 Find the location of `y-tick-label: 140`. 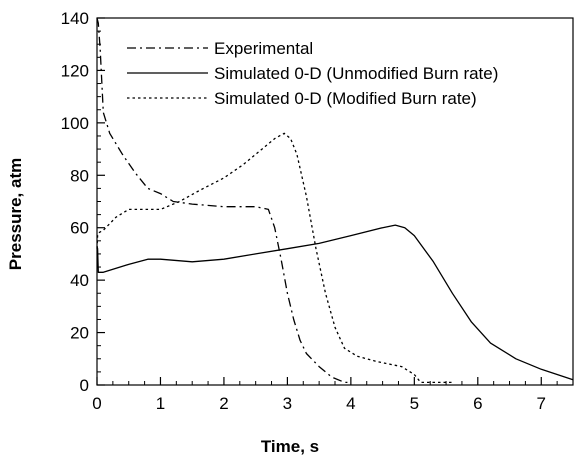

y-tick-label: 140 is located at coordinates (75, 18).